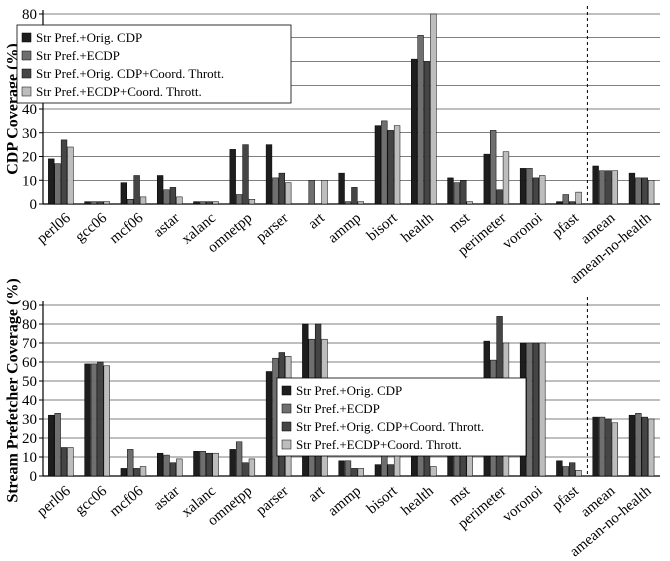 This screenshot has height=561, width=670. I want to click on category-label: pfast, so click(565, 226).